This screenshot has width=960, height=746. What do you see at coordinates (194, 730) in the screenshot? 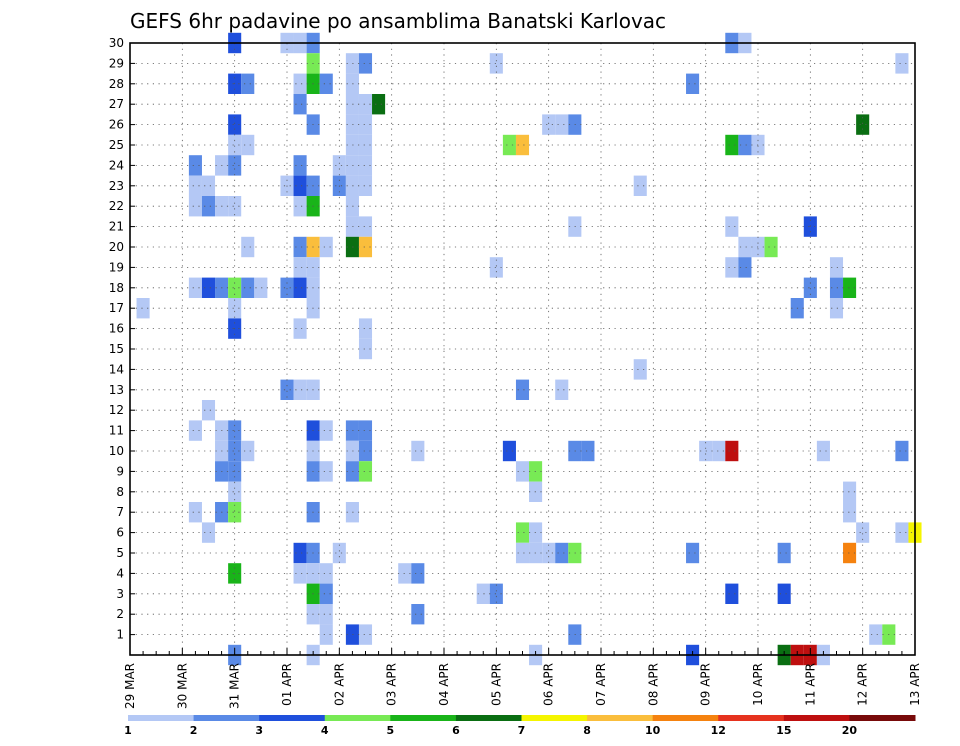
I see `colorbar-label: 2` at bounding box center [194, 730].